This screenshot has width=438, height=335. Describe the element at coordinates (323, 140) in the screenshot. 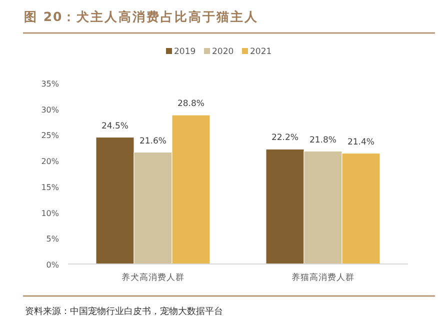

I see `data-label: 21.8%` at that location.